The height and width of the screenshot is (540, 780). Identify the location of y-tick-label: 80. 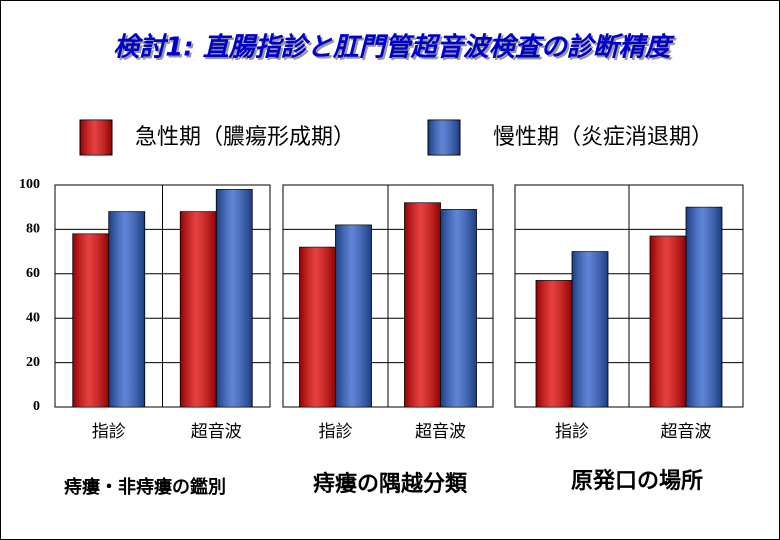
(33, 229).